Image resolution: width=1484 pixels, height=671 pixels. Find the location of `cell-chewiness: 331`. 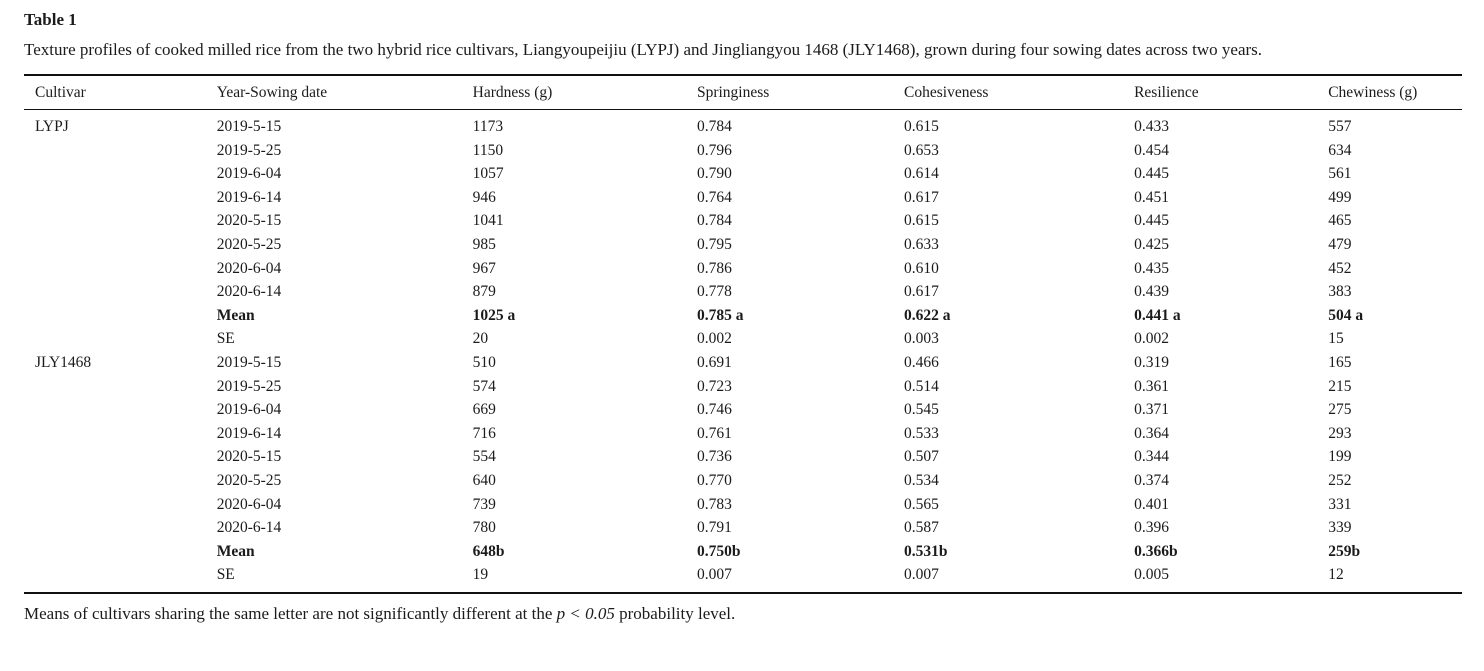

cell-chewiness: 331 is located at coordinates (1340, 504).